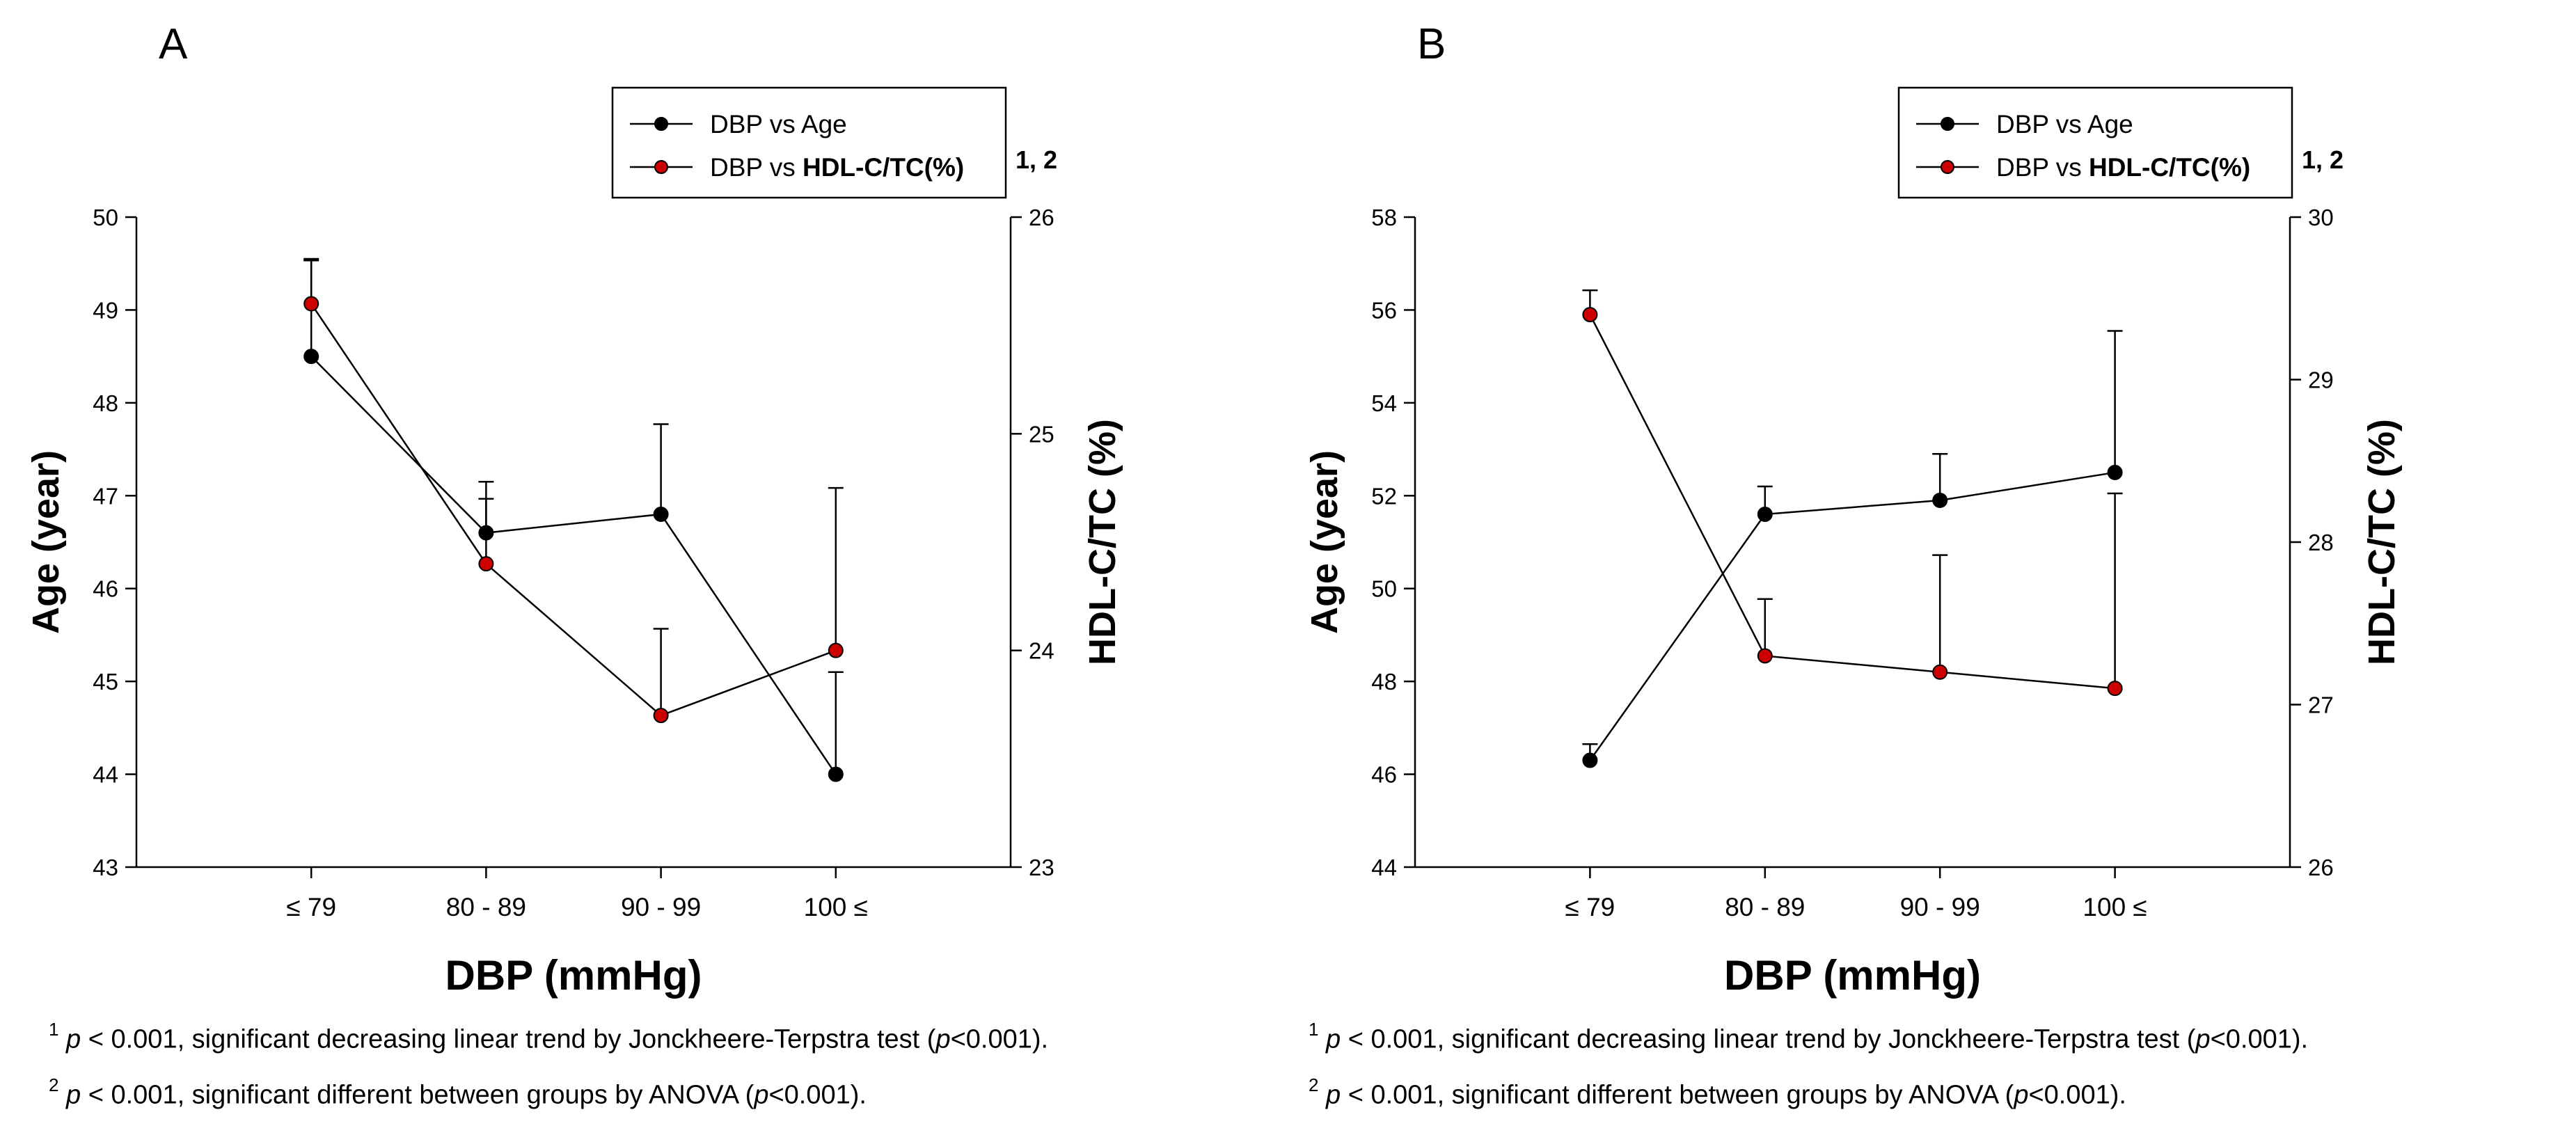  What do you see at coordinates (1431, 44) in the screenshot?
I see `panel-label-b: B` at bounding box center [1431, 44].